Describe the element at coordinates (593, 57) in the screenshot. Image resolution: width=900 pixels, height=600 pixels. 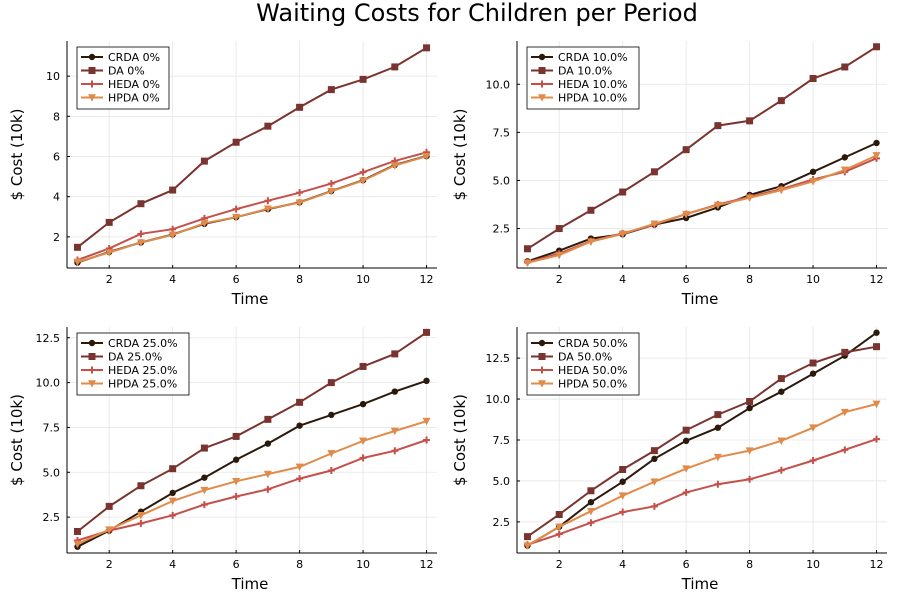
I see `legend-label: CRDA 10.0%` at that location.